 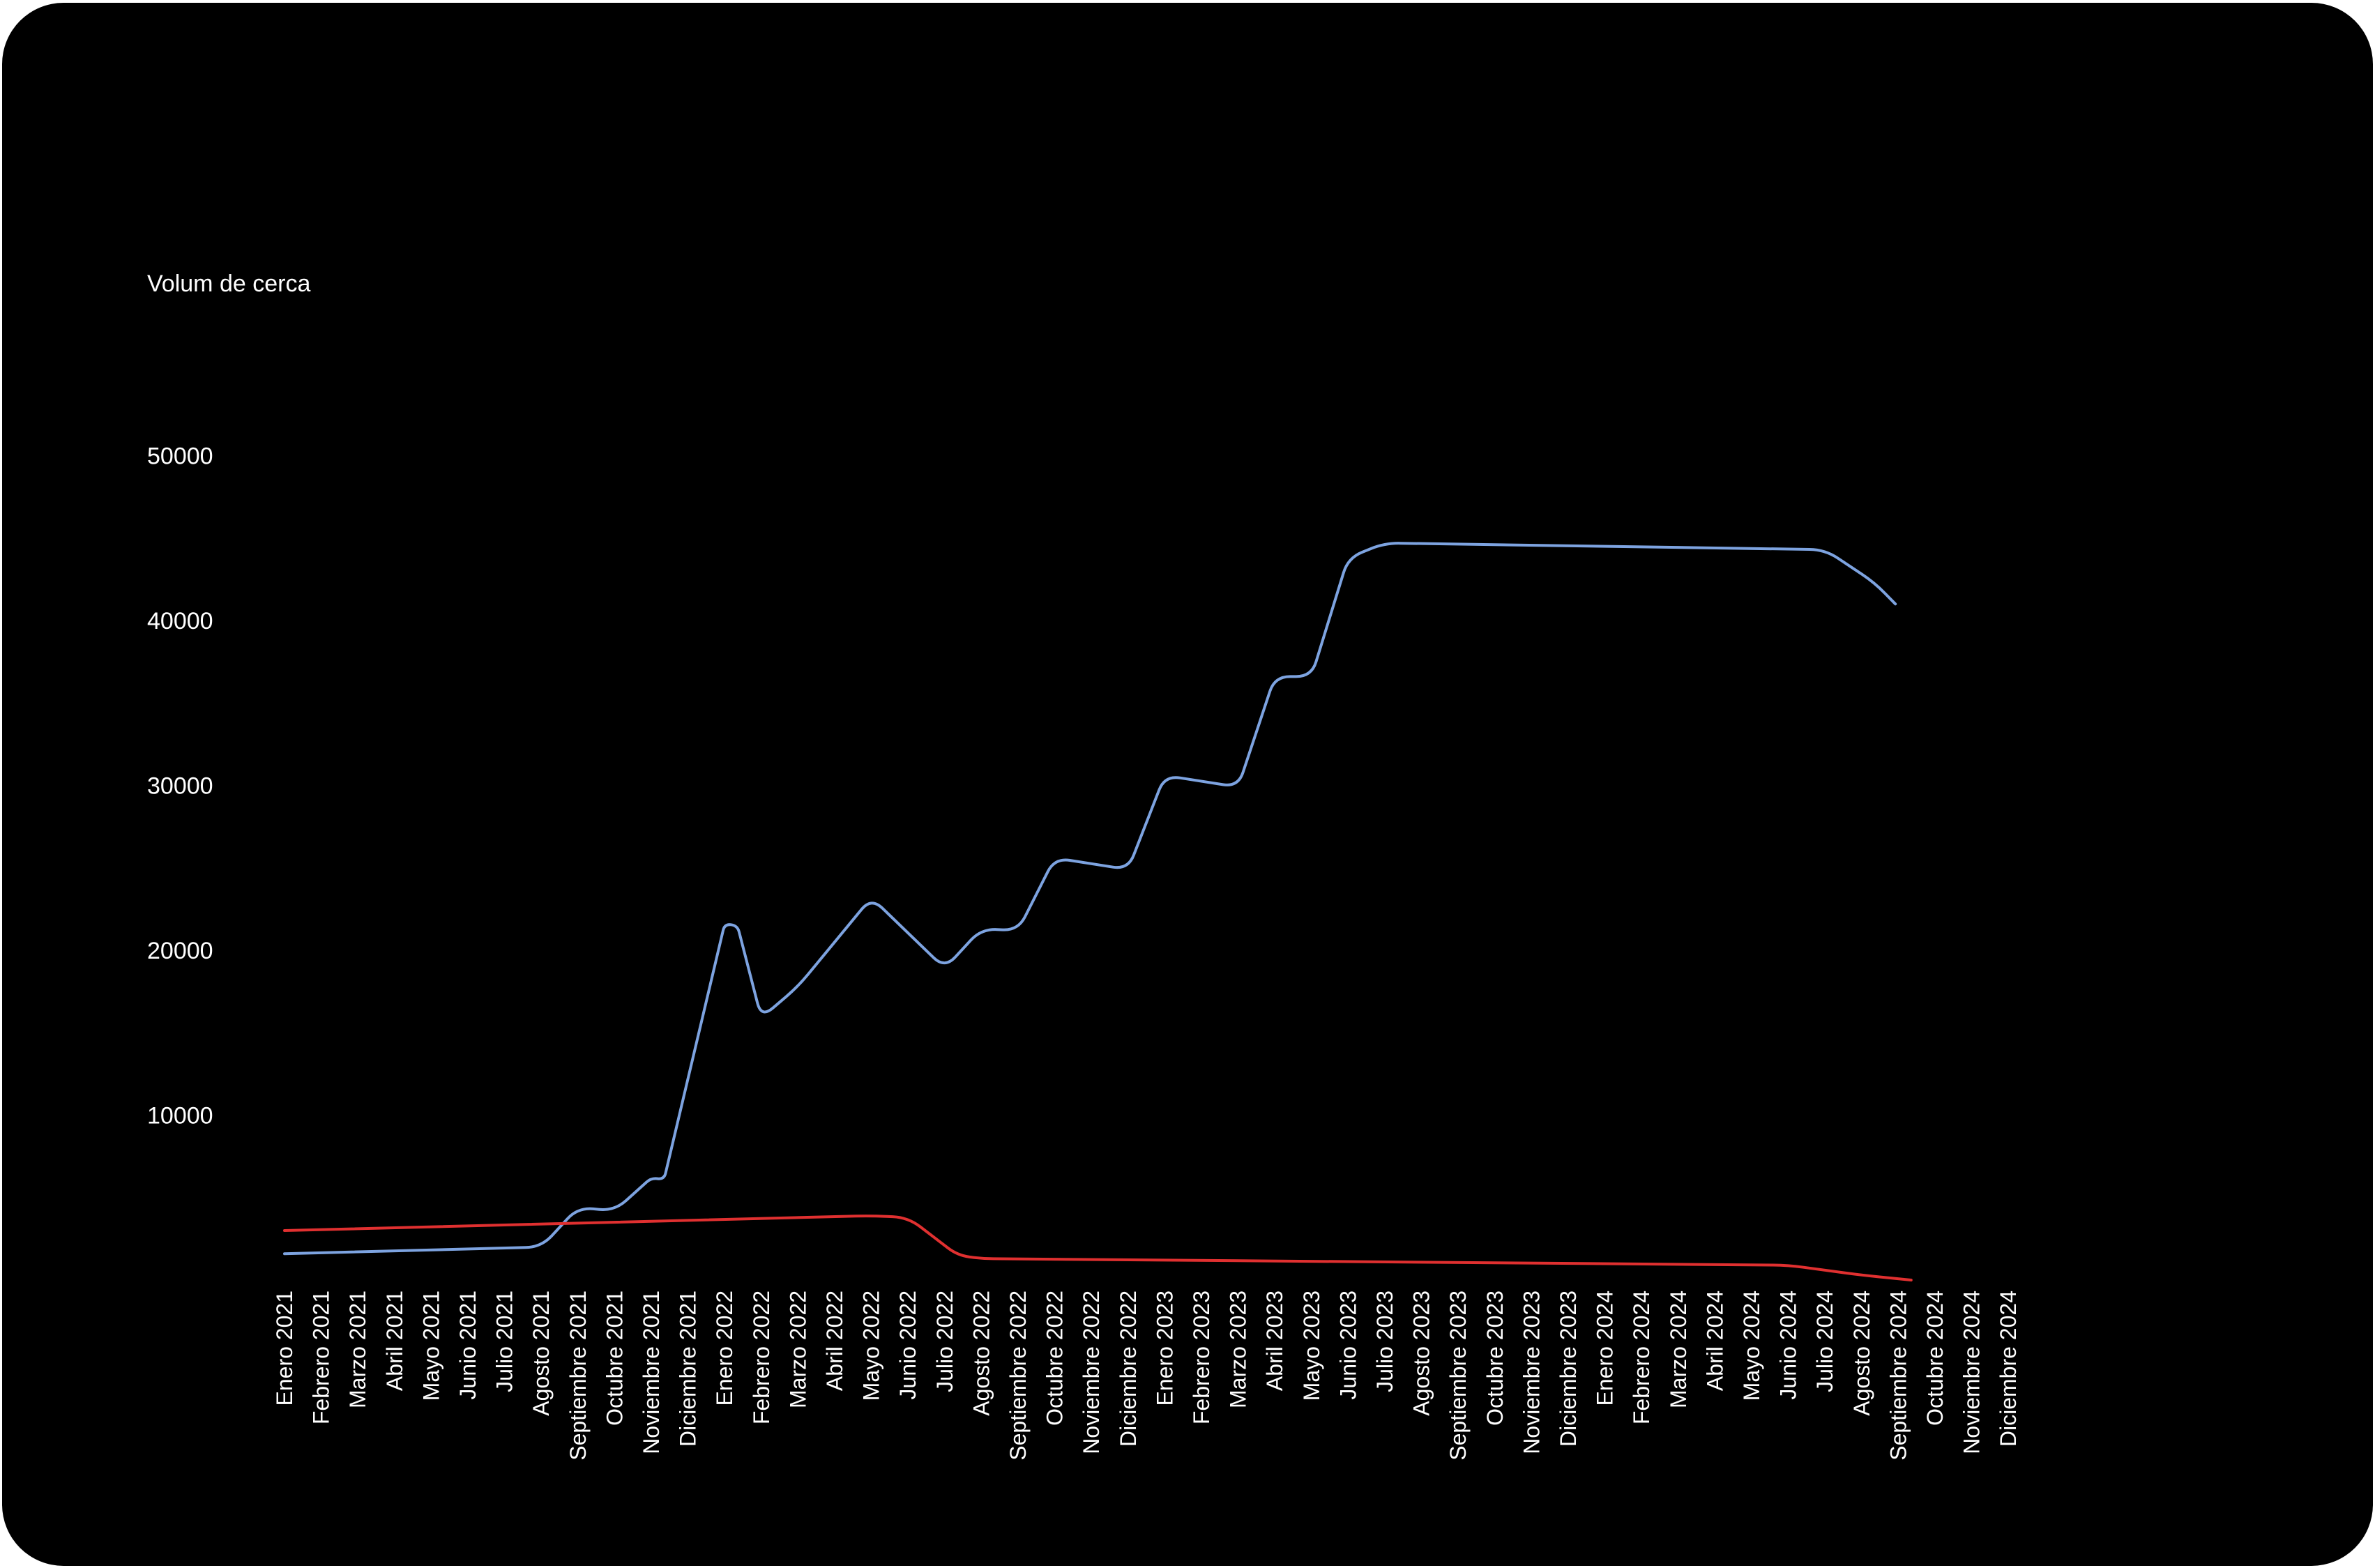 What do you see at coordinates (651, 1372) in the screenshot?
I see `x-tick-label: Noviembre 2021` at bounding box center [651, 1372].